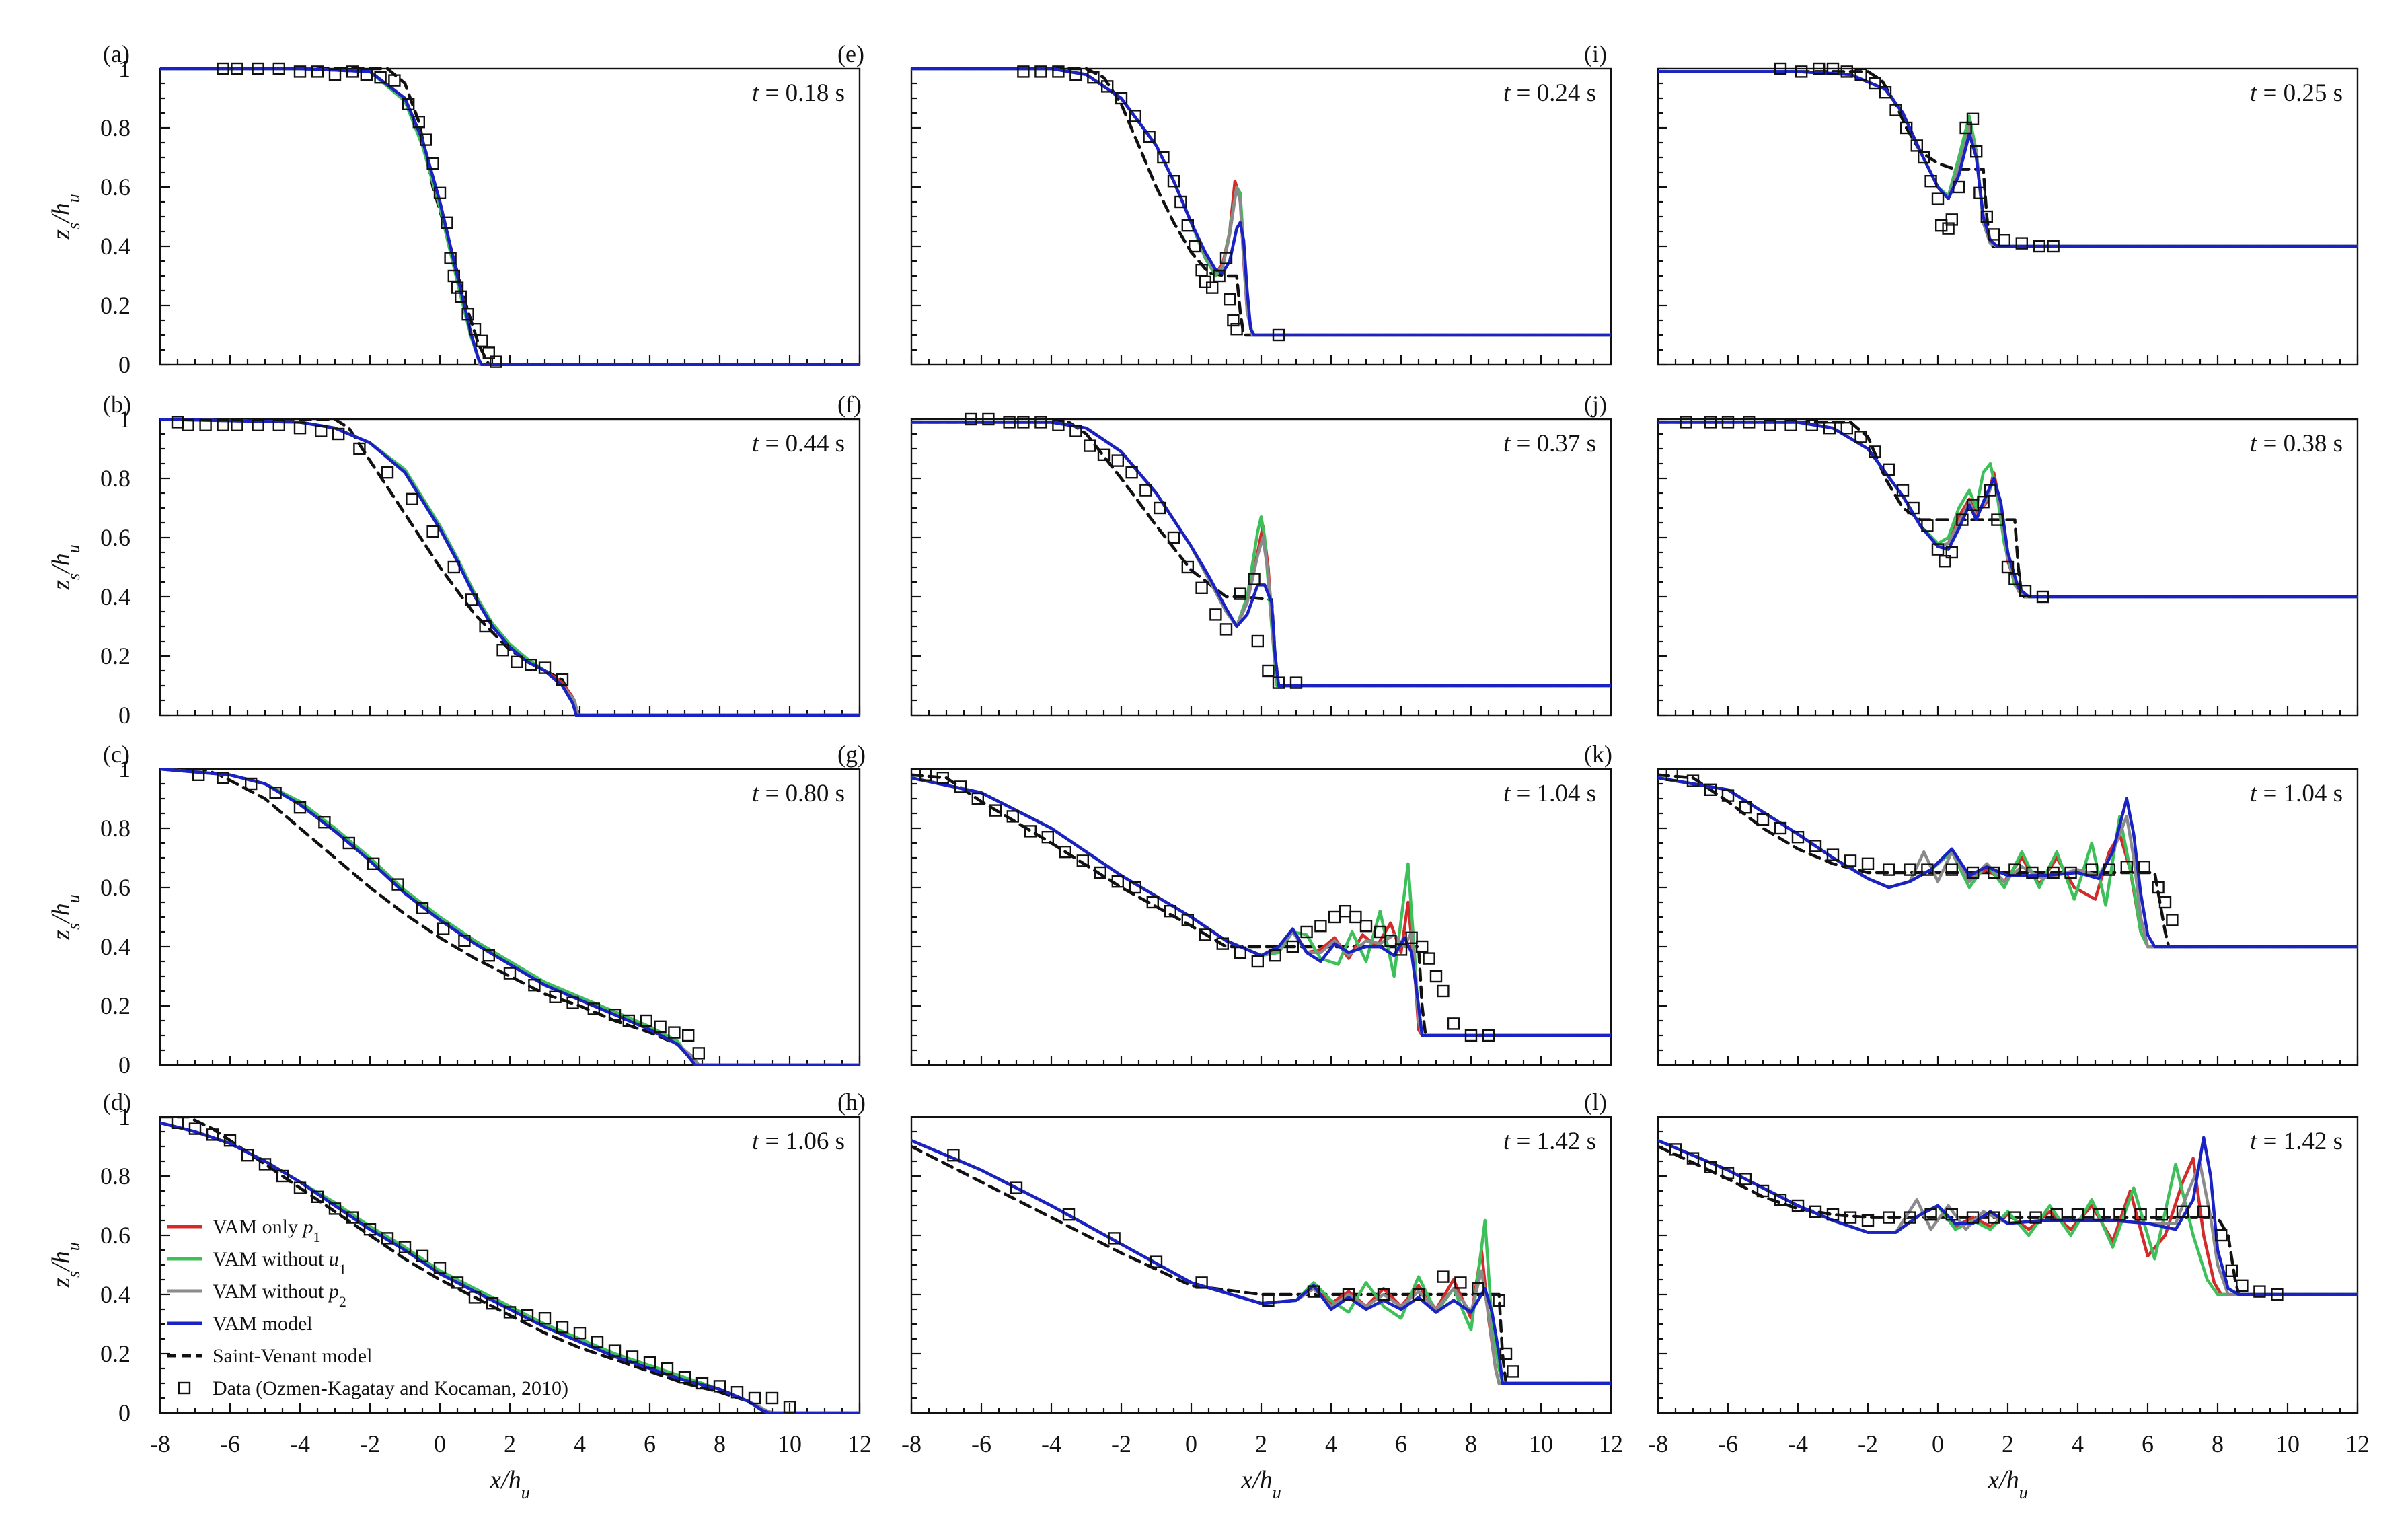 The height and width of the screenshot is (1534, 2408). Describe the element at coordinates (263, 1324) in the screenshot. I see `legend-label-vam-model: VAM model` at that location.